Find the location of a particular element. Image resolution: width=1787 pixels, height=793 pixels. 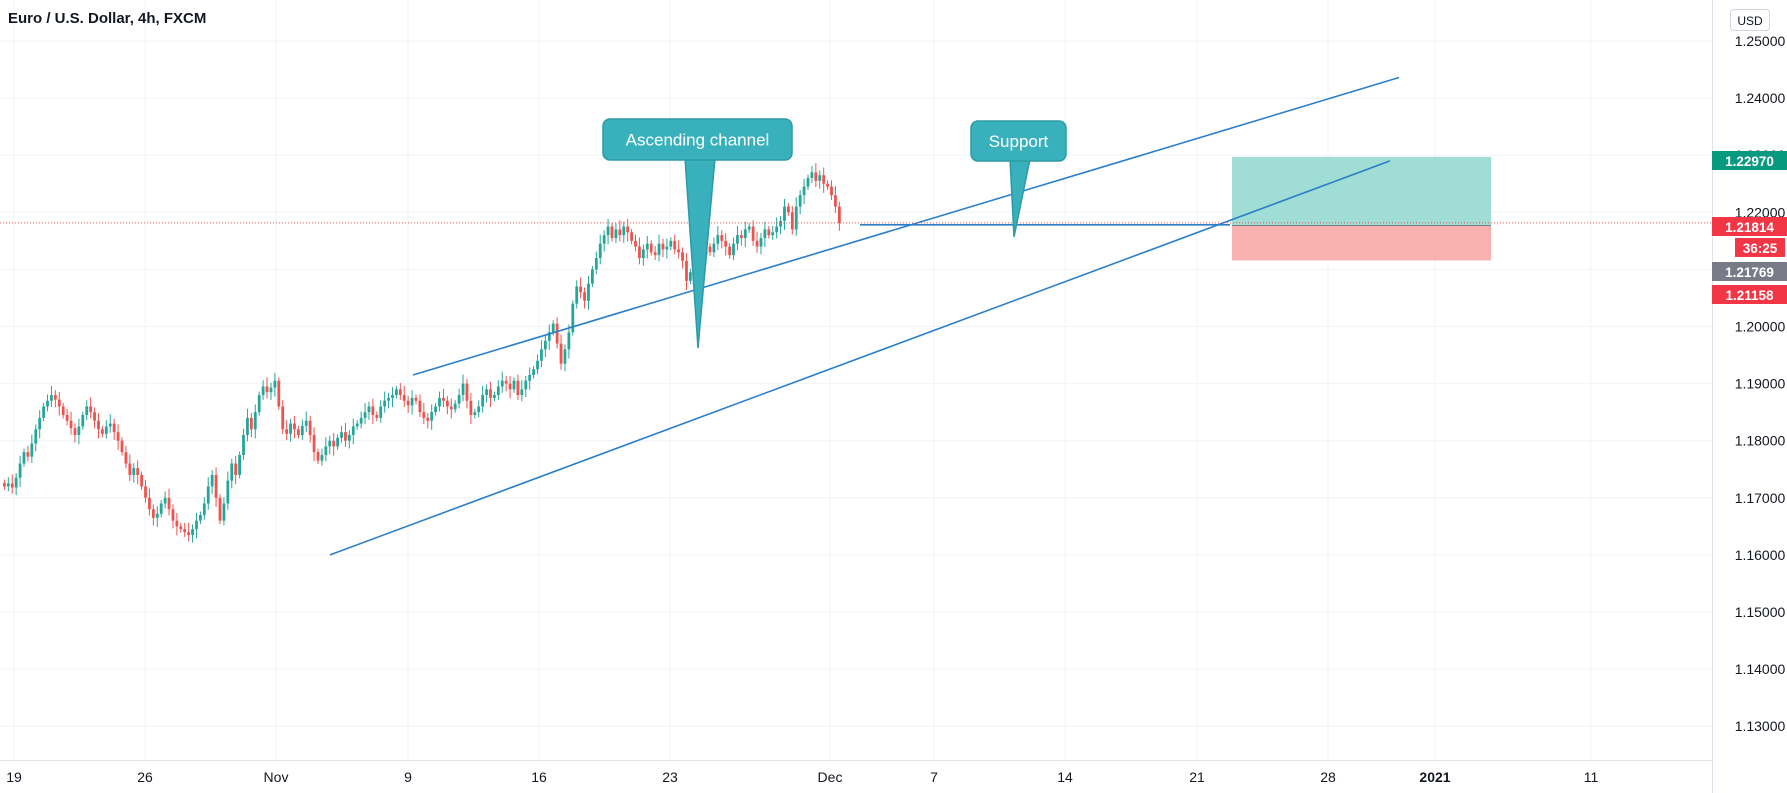

time-axis: 19 26 Nov 9 16 23 Dec 7 14 21 28 2021 11 is located at coordinates (856, 773).